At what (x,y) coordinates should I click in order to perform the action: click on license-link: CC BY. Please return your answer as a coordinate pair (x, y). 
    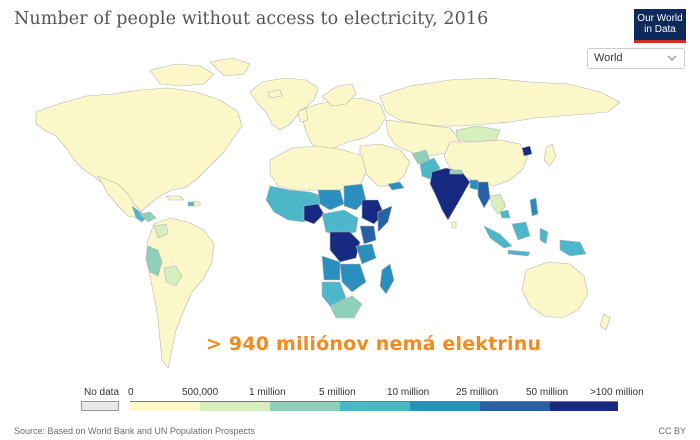
    Looking at the image, I should click on (672, 431).